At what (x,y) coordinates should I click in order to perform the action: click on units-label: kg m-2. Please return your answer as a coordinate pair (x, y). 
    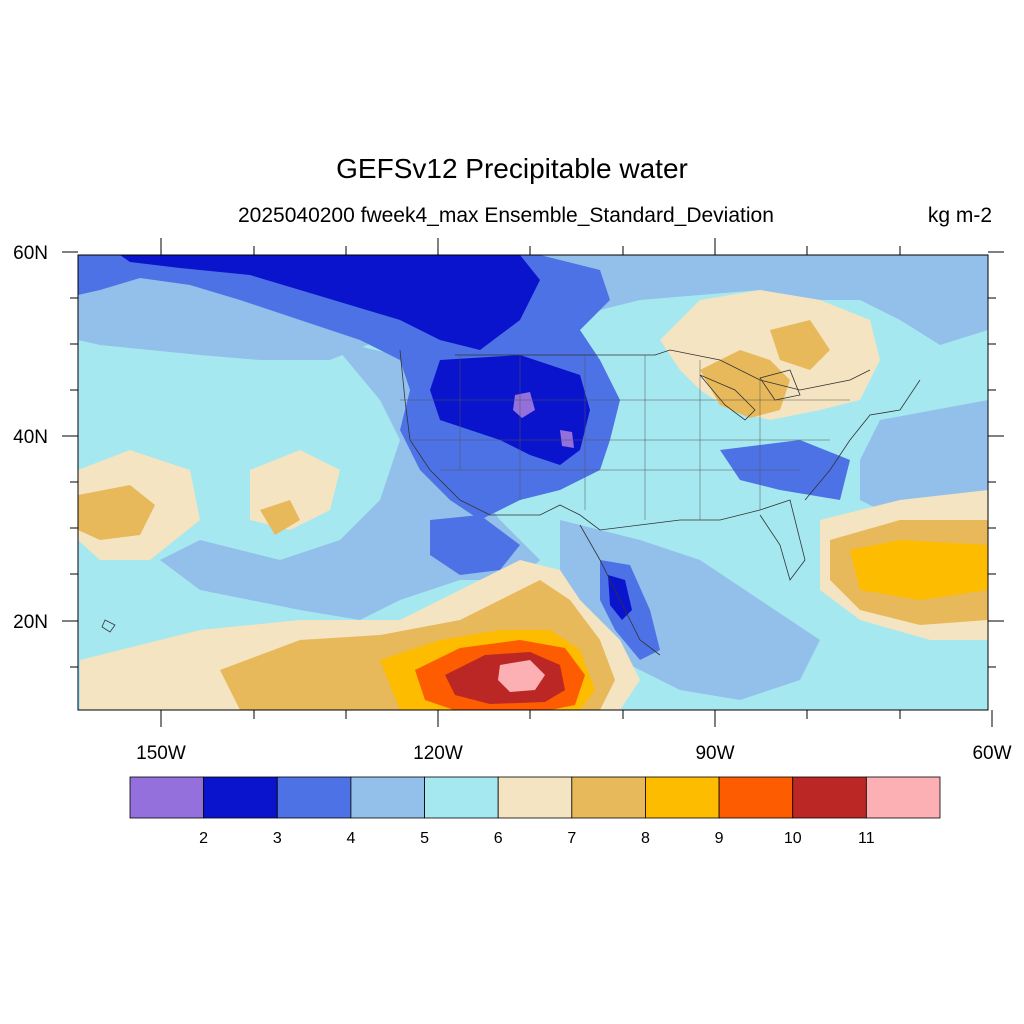
    Looking at the image, I should click on (959, 215).